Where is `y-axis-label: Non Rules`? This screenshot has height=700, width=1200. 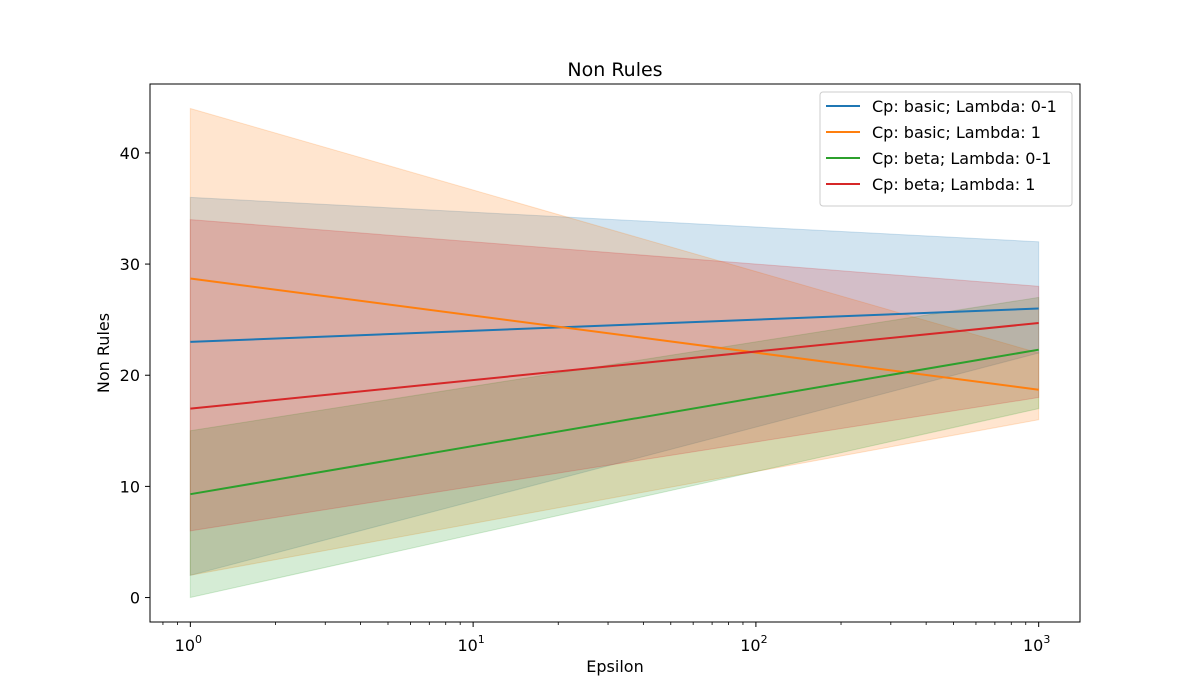
y-axis-label: Non Rules is located at coordinates (103, 353).